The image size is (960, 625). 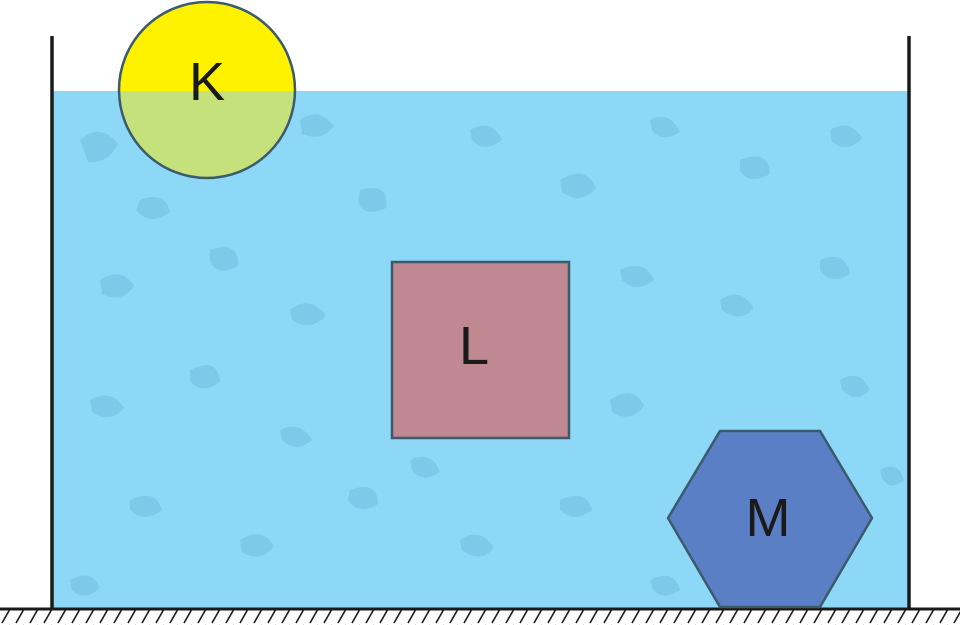 I want to click on object-k-submerged-part, so click(x=207, y=134).